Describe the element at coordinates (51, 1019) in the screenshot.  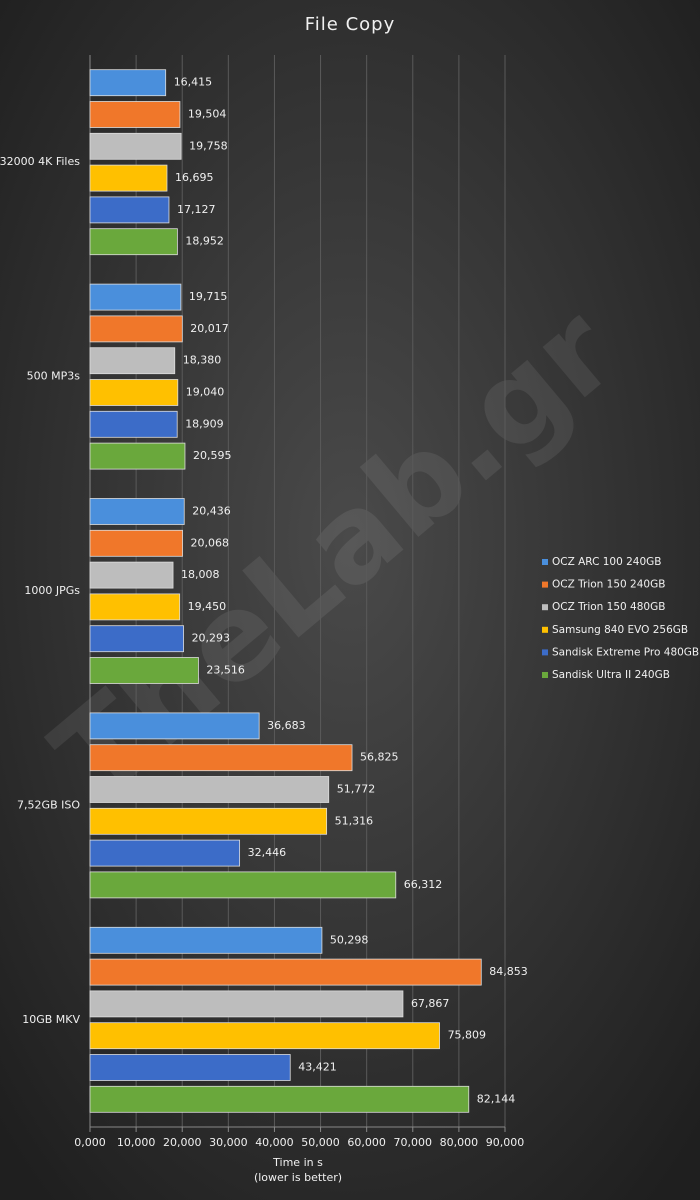
I see `y-tick-label: 10GB MKV` at that location.